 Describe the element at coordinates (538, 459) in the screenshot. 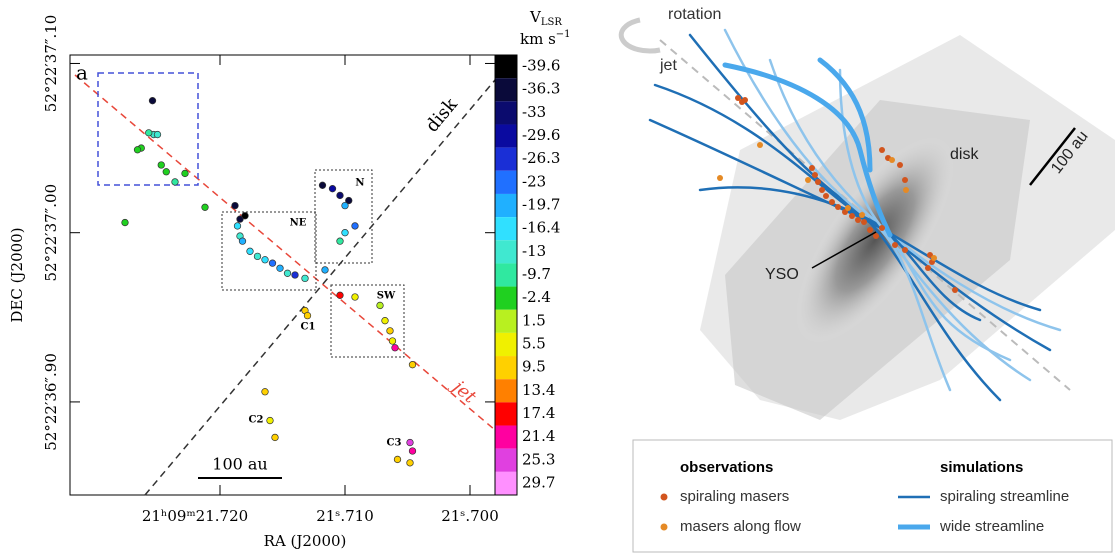

I see `colorbar-label: 25.3` at that location.